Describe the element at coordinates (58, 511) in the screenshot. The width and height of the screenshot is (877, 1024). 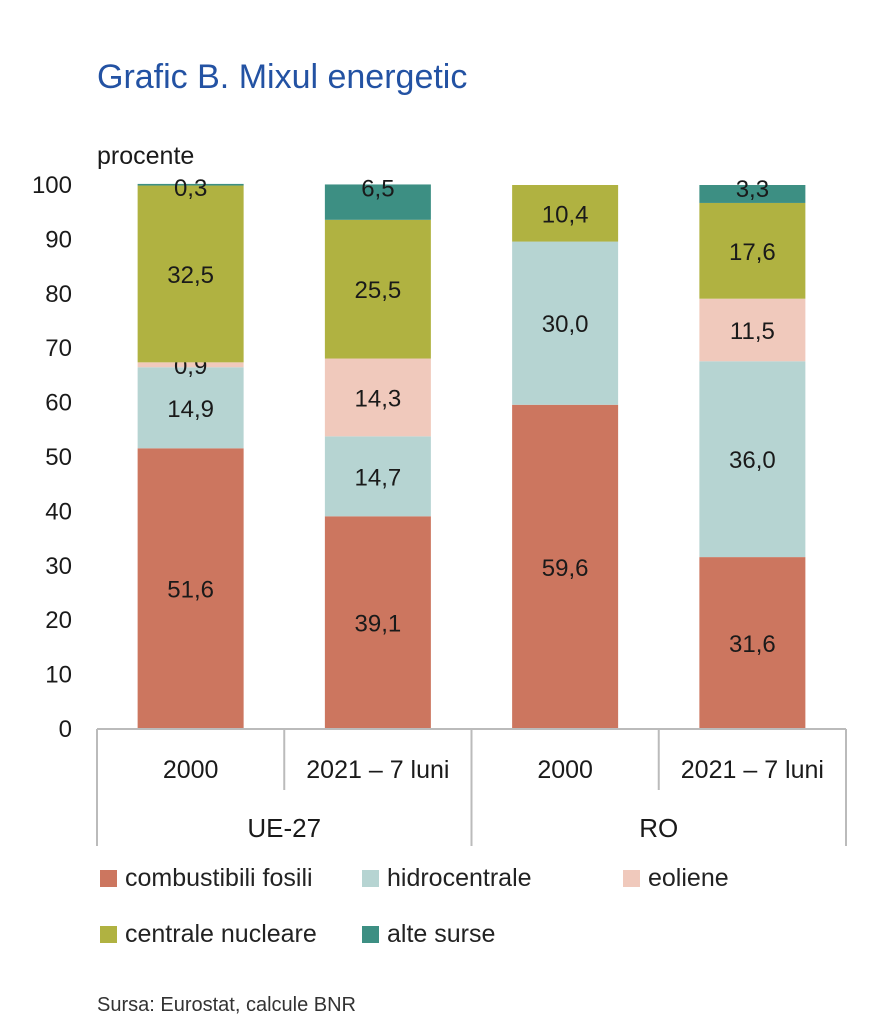
I see `y-tick-label: 40` at that location.